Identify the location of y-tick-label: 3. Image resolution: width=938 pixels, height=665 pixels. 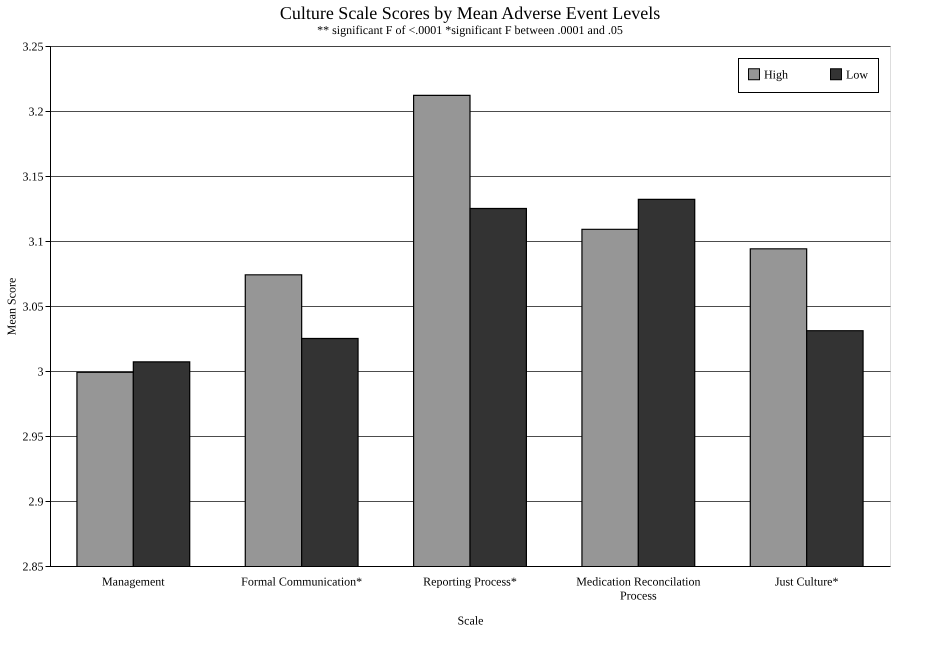
(41, 371).